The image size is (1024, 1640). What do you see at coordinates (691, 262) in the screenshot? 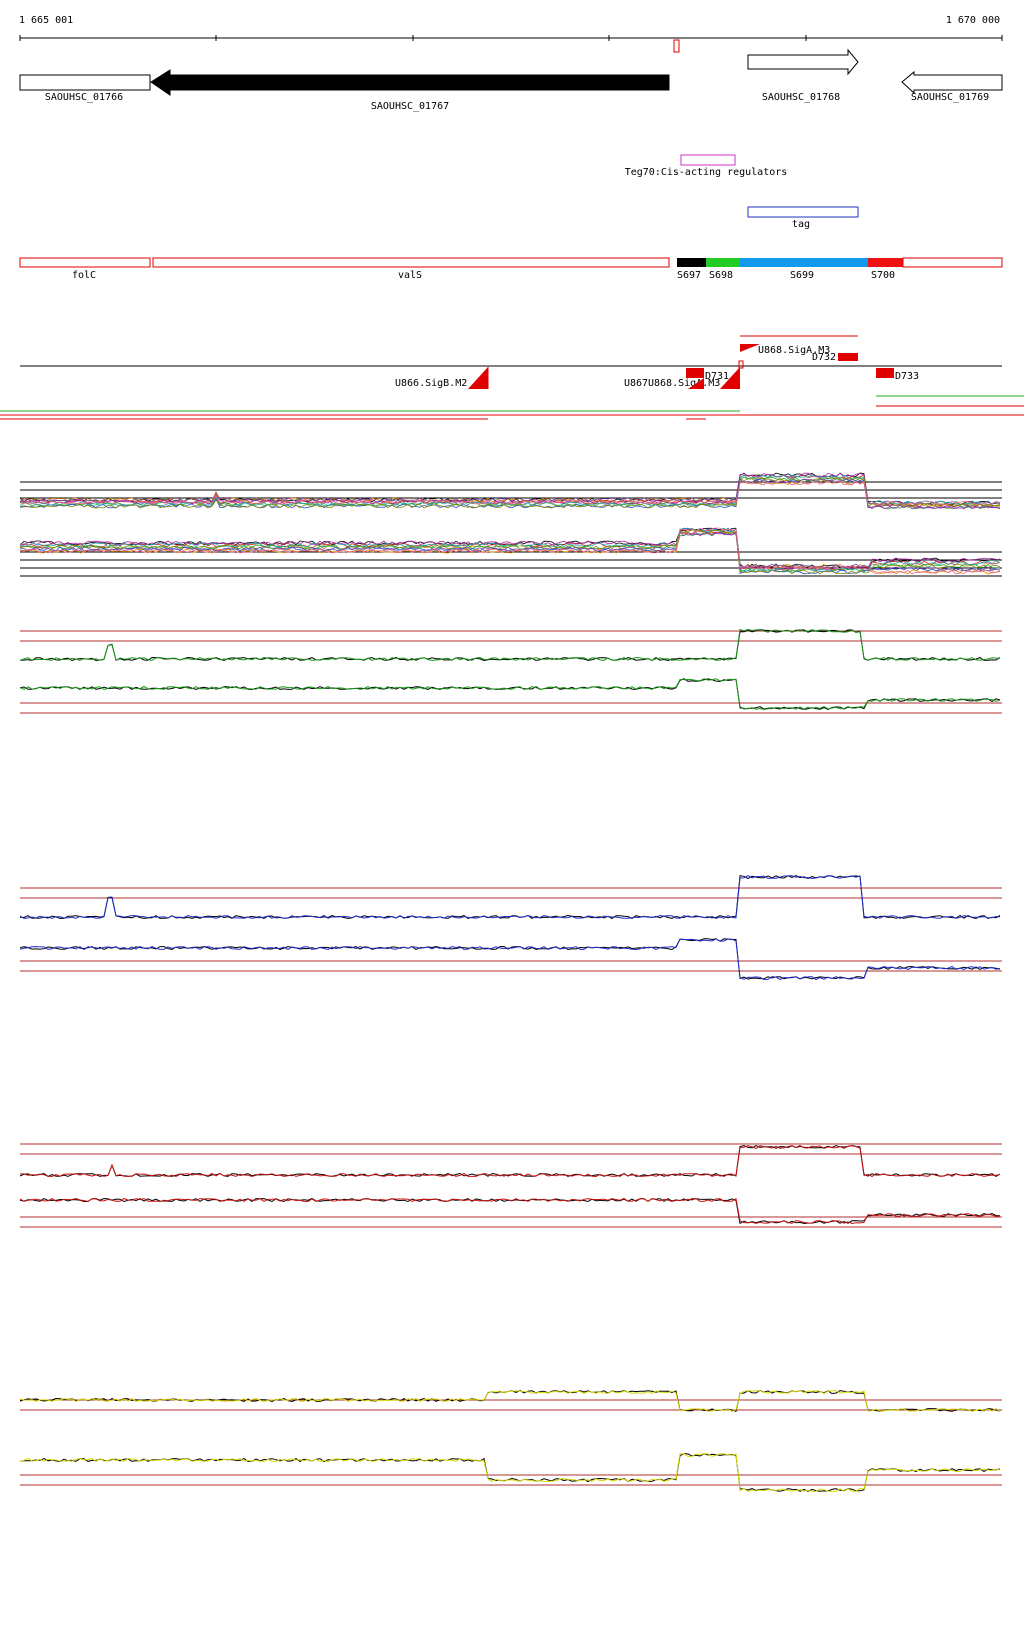
I see `segment-s697` at bounding box center [691, 262].